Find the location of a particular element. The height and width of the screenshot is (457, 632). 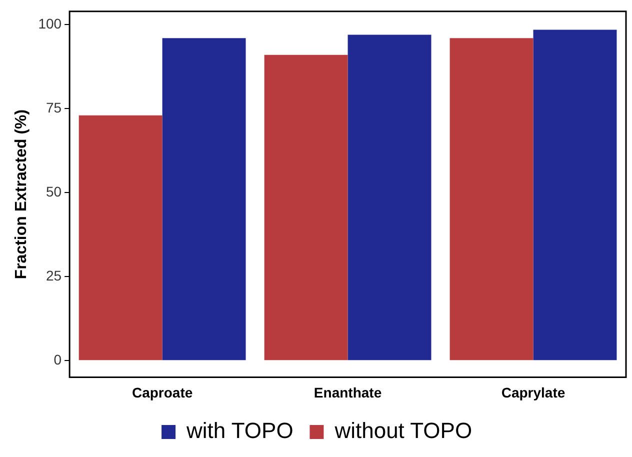

x-tick-label: Caproate is located at coordinates (162, 392).